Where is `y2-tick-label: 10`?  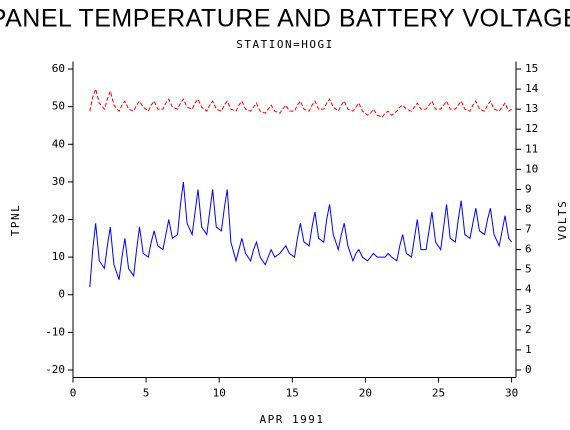
y2-tick-label: 10 is located at coordinates (531, 168).